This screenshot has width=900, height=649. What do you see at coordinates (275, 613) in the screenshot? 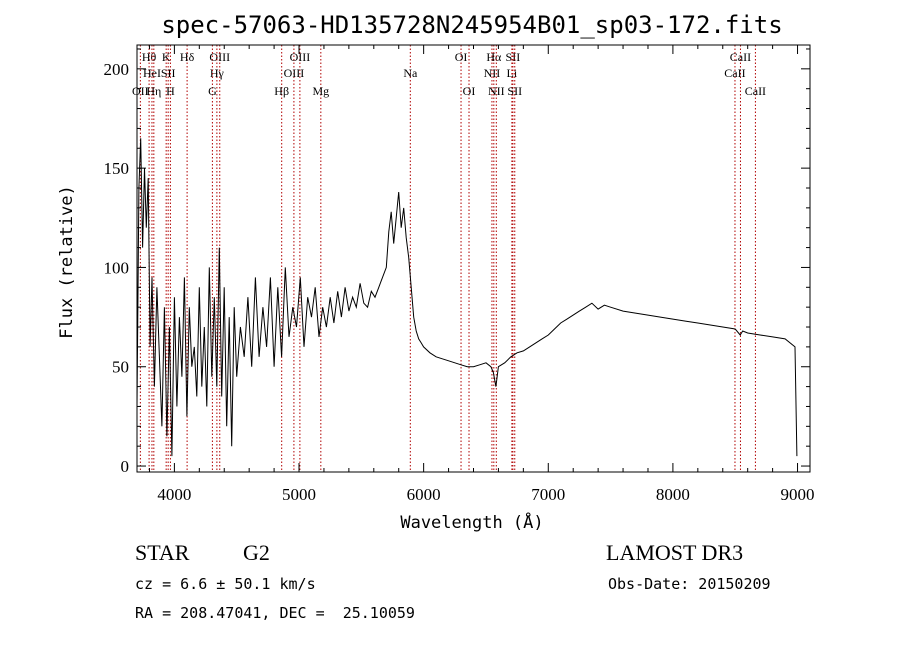
I see `ra-dec: RA = 208.47041, DEC = 25.10059` at bounding box center [275, 613].